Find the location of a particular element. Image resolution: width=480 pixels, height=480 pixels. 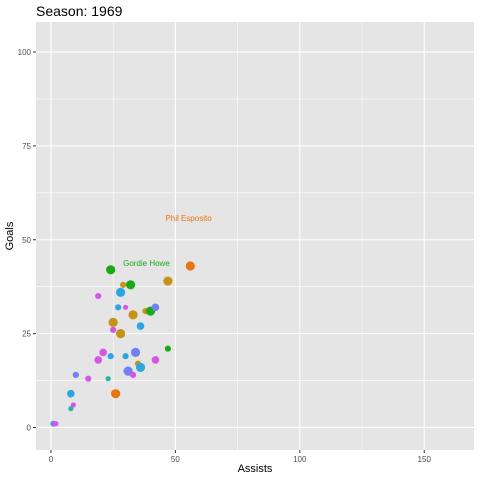

y-tick-label: 100 is located at coordinates (25, 52).